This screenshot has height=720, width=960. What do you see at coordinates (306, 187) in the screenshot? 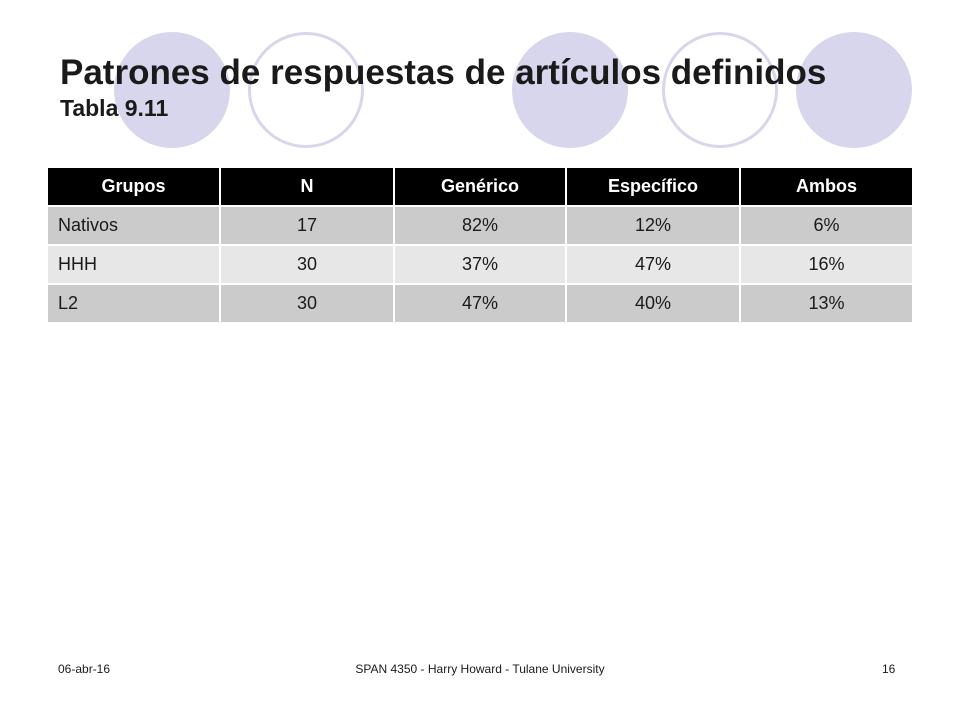
I see `column-header-n: N` at bounding box center [306, 187].